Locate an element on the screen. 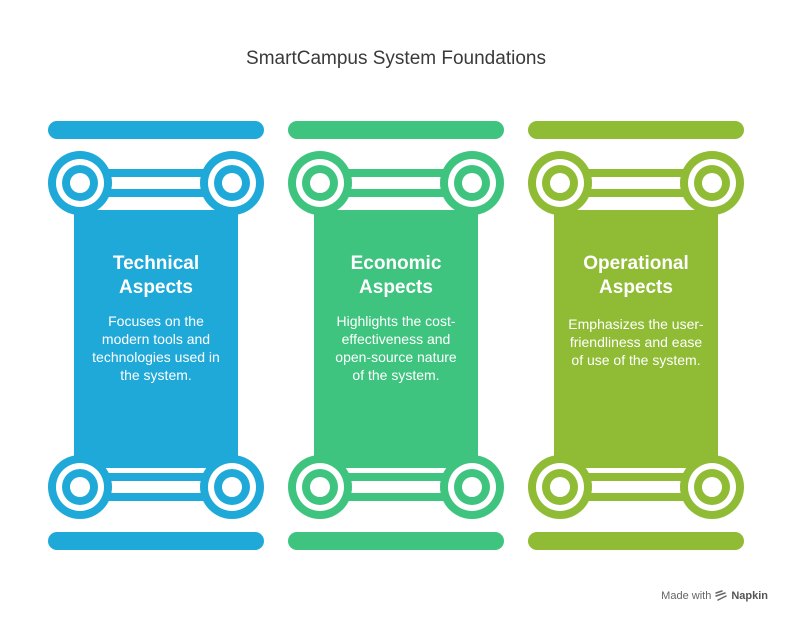 The width and height of the screenshot is (792, 624). made-with-label: Made with is located at coordinates (686, 596).